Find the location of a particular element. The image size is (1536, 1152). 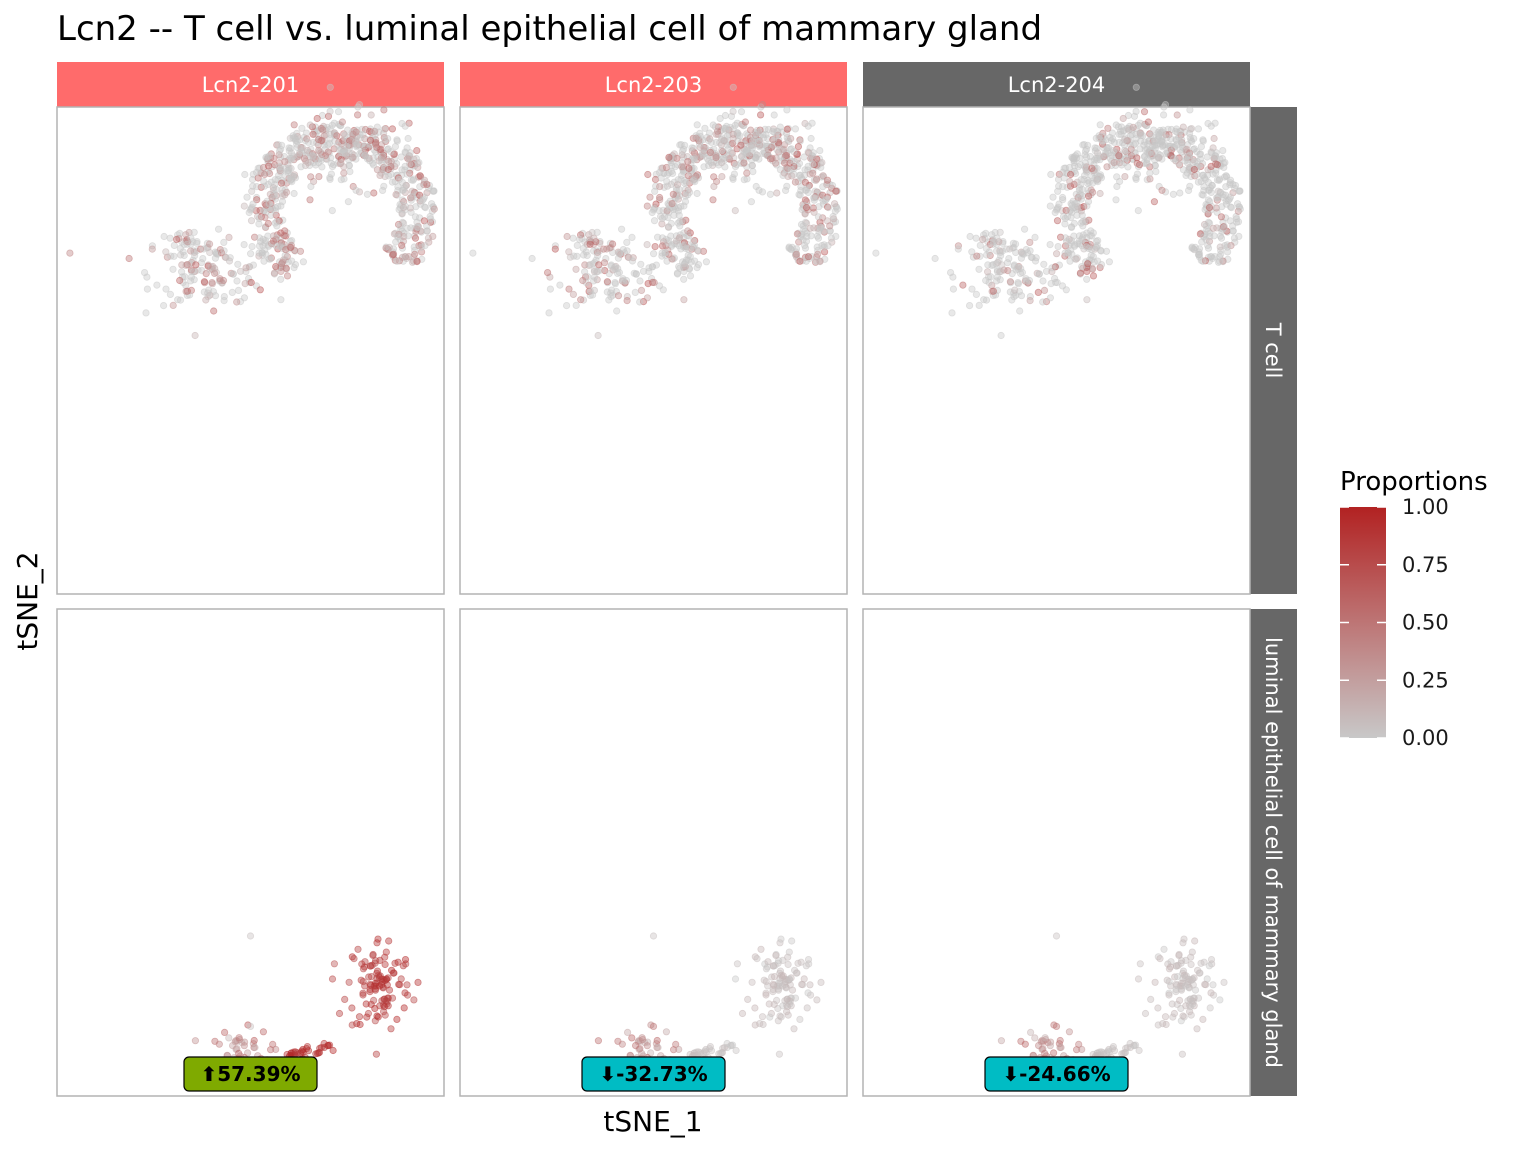

legend-tick-label: 0.00 is located at coordinates (1425, 738).